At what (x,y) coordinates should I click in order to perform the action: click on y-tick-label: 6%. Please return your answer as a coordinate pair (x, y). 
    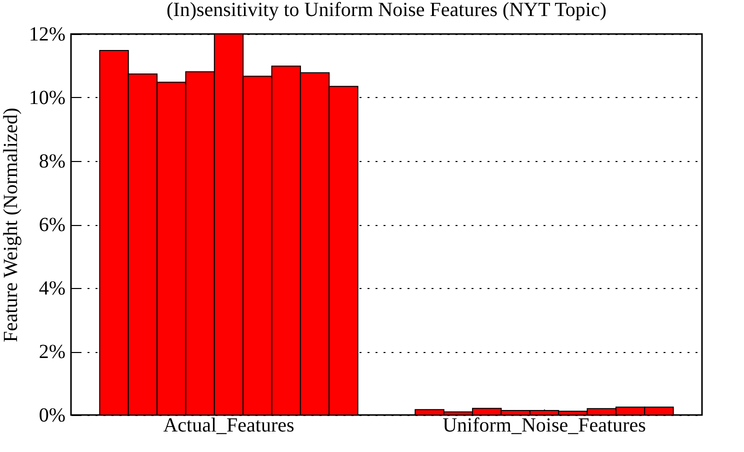
    Looking at the image, I should click on (52, 225).